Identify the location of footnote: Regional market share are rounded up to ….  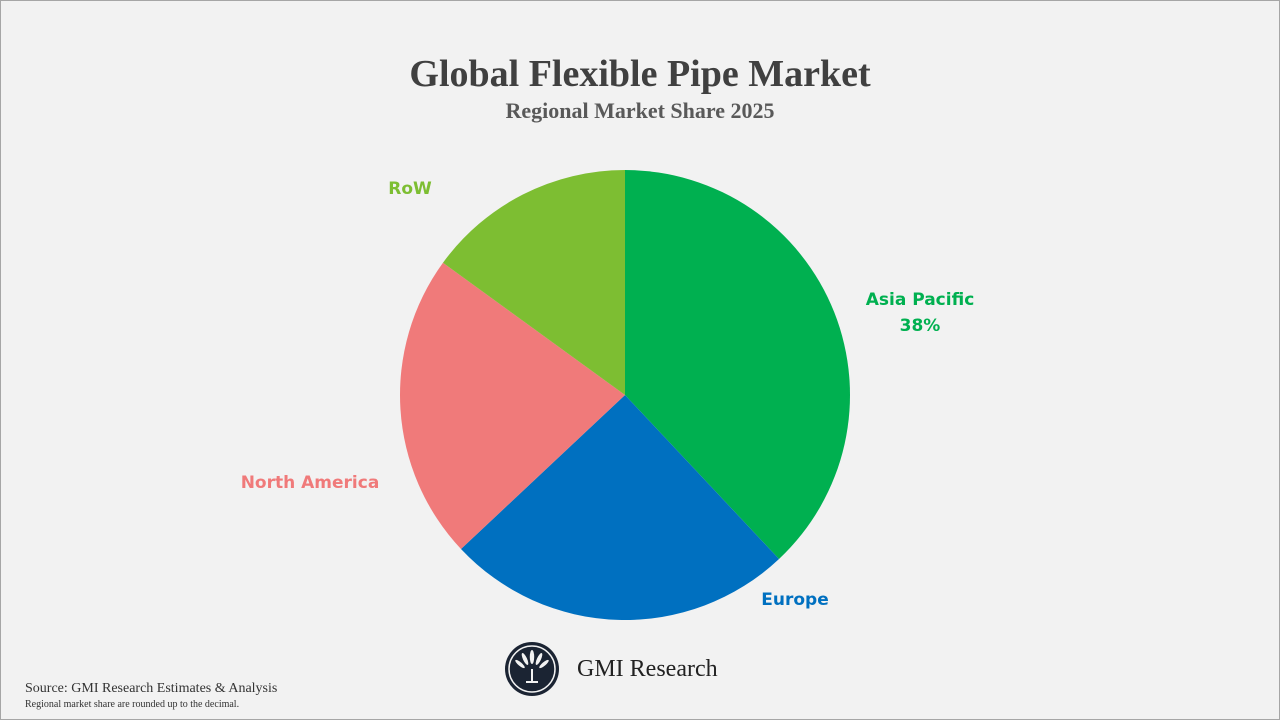
(132, 704).